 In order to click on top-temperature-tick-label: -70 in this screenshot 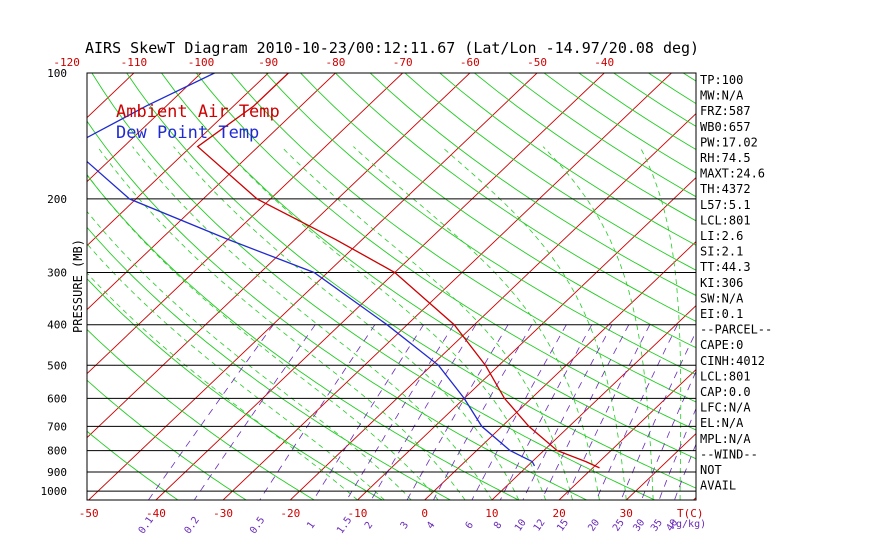, I will do `click(403, 62)`.